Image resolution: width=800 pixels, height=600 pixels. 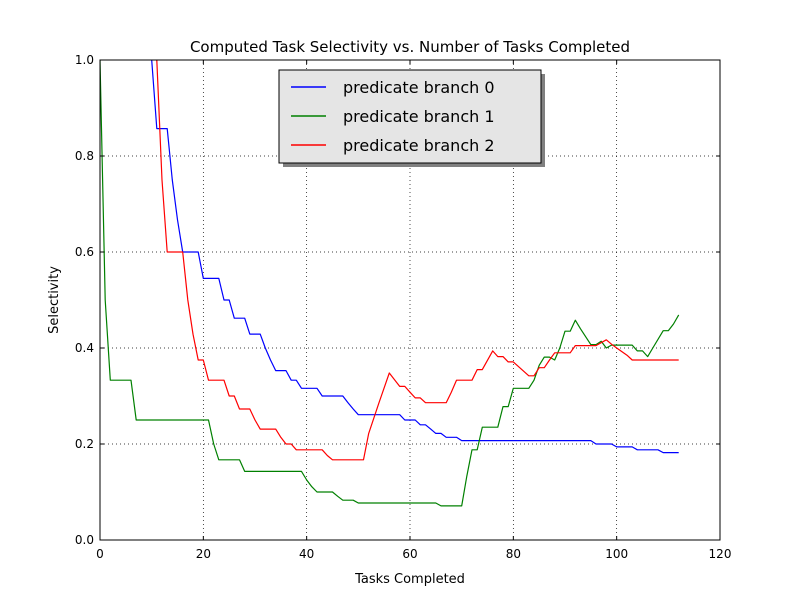 I want to click on x-axis-label: Tasks Completed, so click(x=409, y=579).